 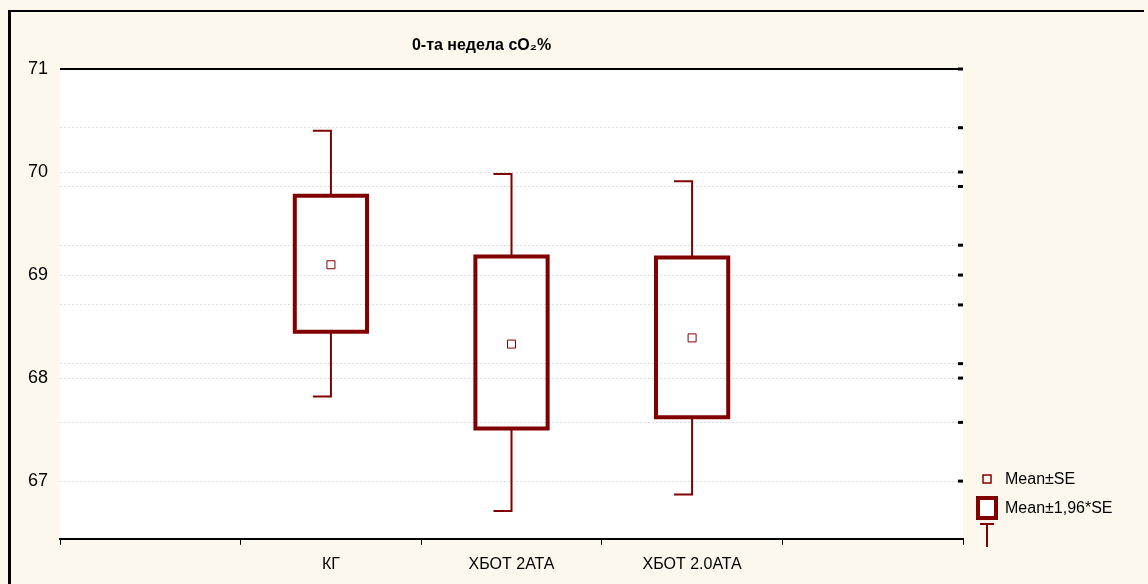 I want to click on x-tick-label: ХБОТ 2АТА, so click(x=511, y=563).